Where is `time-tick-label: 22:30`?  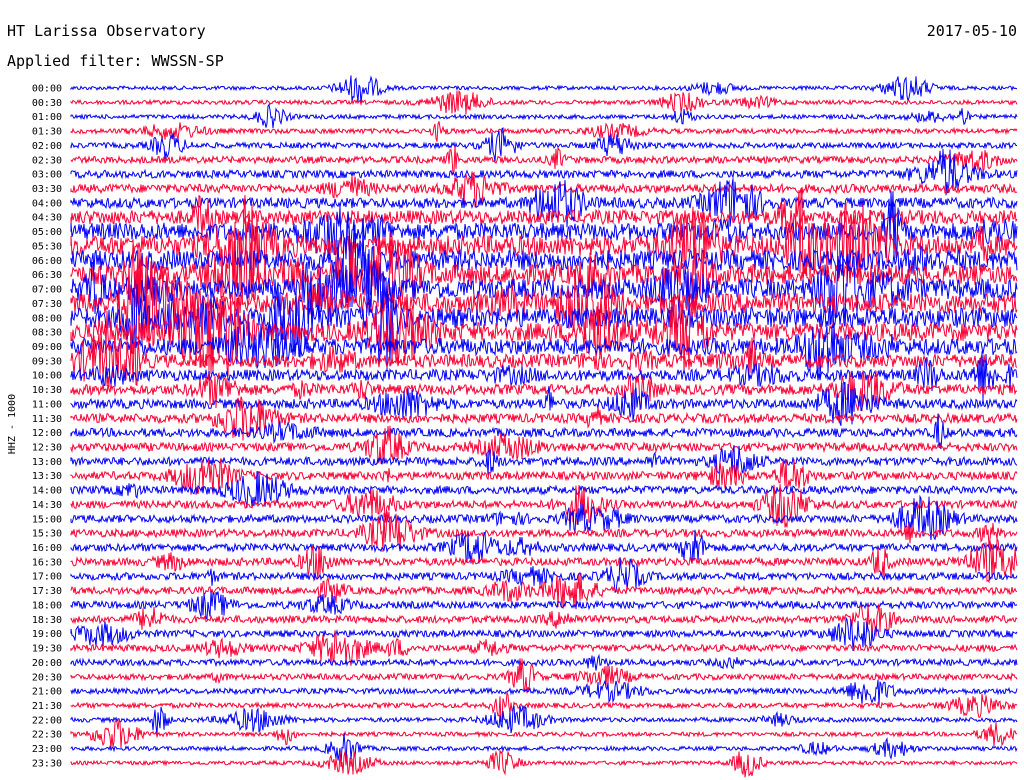 time-tick-label: 22:30 is located at coordinates (47, 735).